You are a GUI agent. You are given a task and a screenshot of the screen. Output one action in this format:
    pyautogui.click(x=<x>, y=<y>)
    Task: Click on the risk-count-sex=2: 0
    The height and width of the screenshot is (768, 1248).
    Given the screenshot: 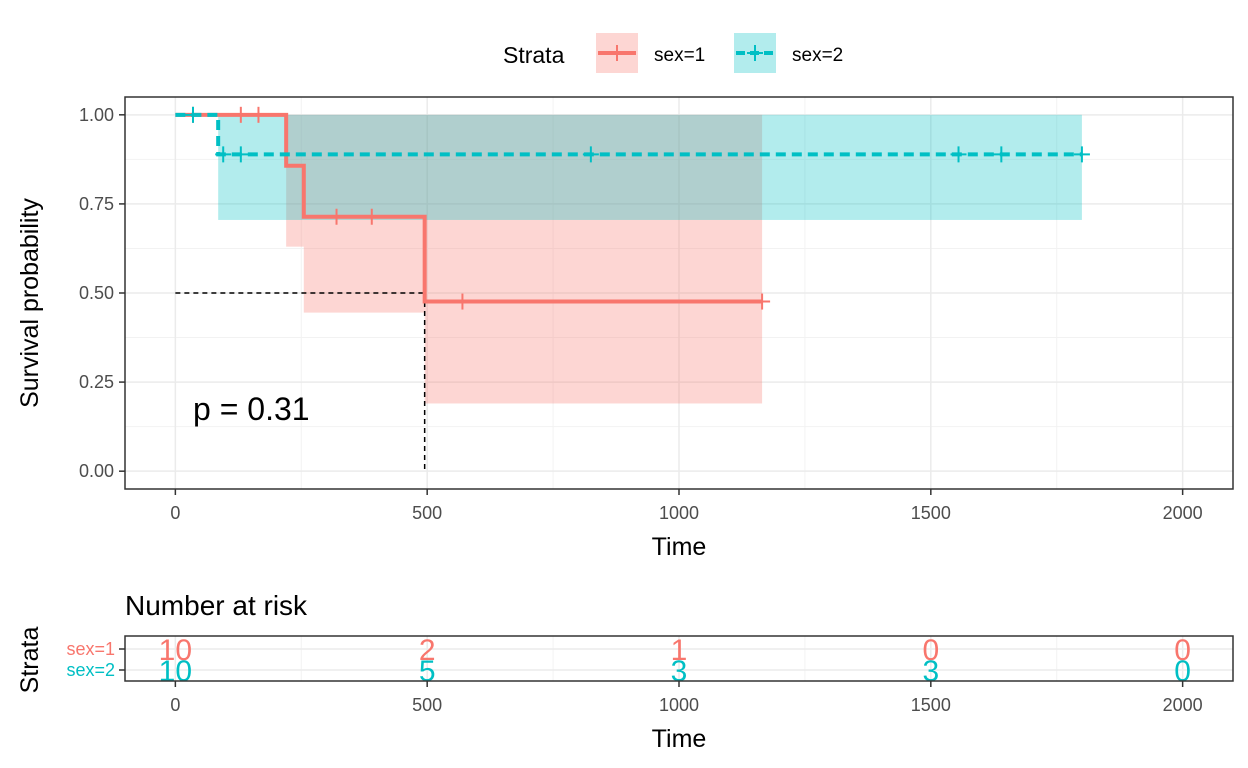 What is the action you would take?
    pyautogui.click(x=1182, y=671)
    